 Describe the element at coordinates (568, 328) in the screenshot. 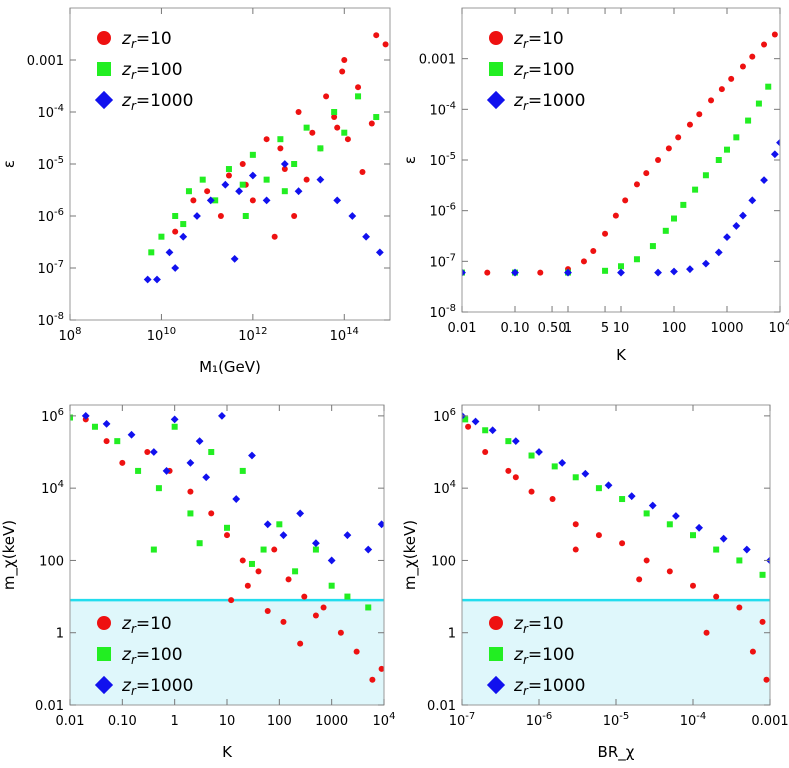

I see `x-tick-label: 1` at that location.